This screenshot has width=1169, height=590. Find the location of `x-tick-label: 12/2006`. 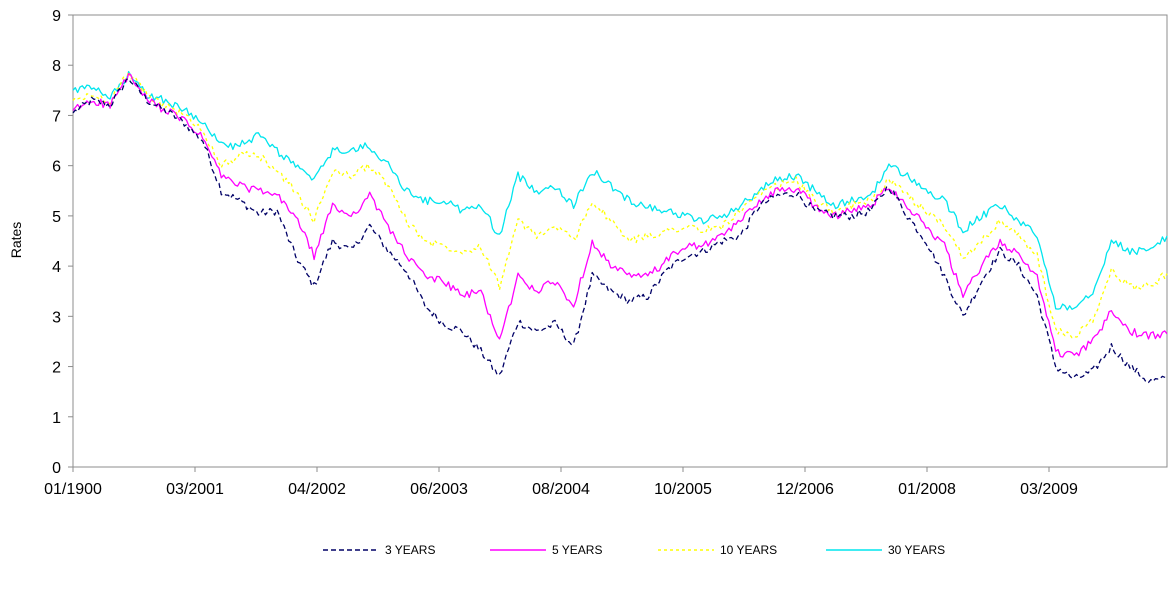

x-tick-label: 12/2006 is located at coordinates (805, 489).